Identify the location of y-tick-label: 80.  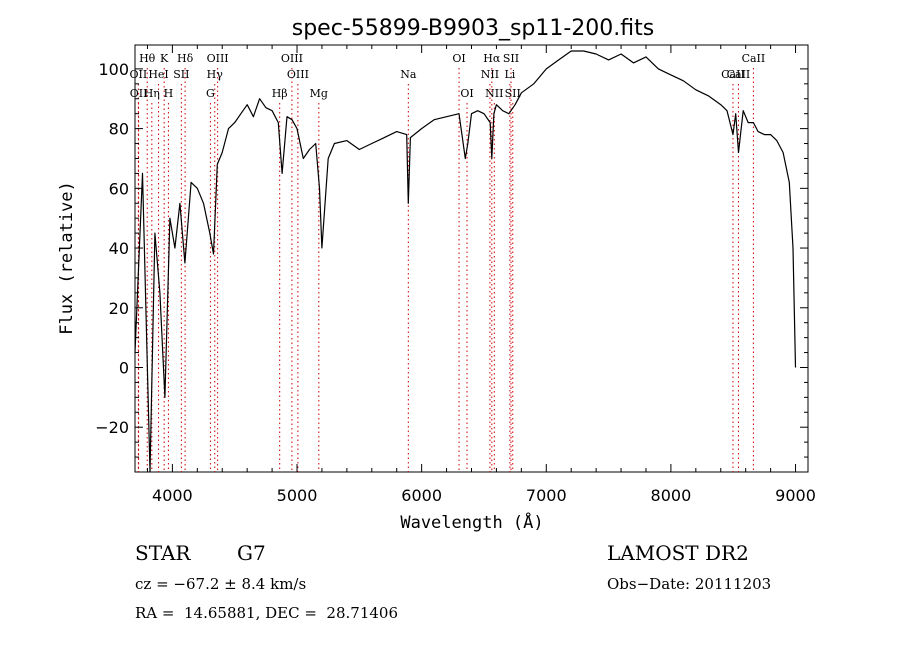
(119, 129).